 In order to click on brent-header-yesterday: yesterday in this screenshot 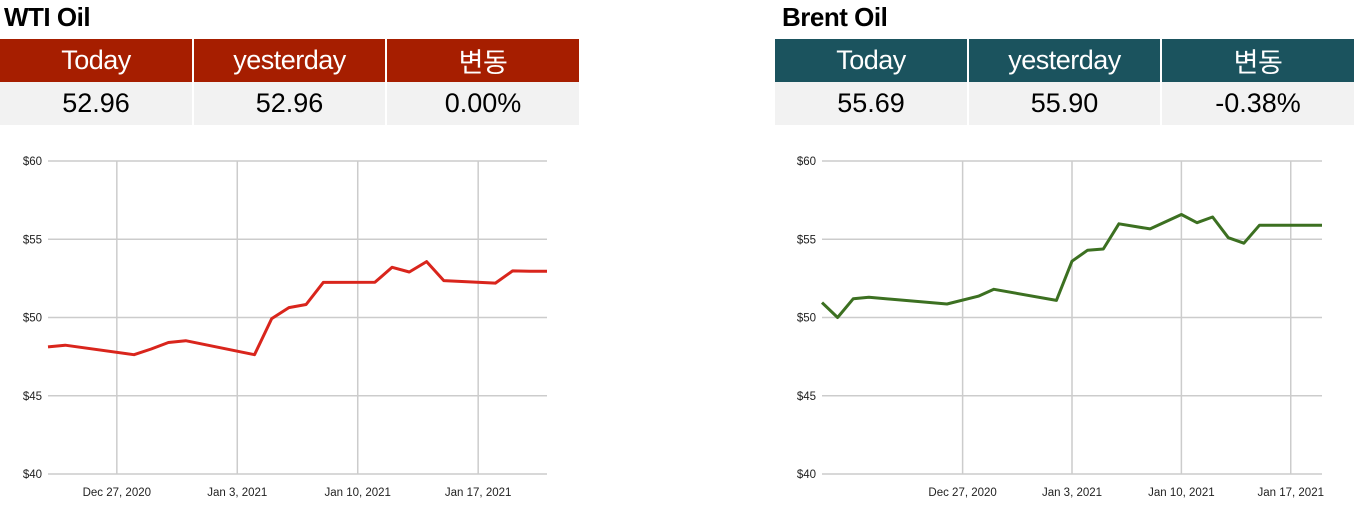, I will do `click(1065, 60)`.